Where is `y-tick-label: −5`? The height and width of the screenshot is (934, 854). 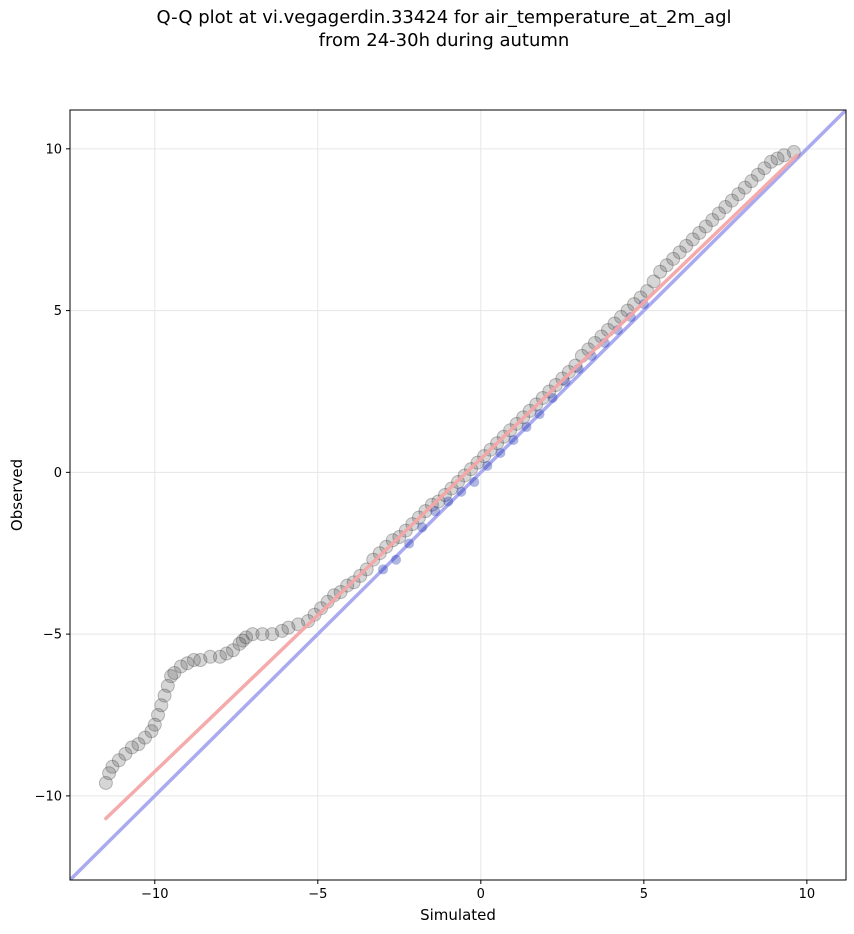 y-tick-label: −5 is located at coordinates (52, 635).